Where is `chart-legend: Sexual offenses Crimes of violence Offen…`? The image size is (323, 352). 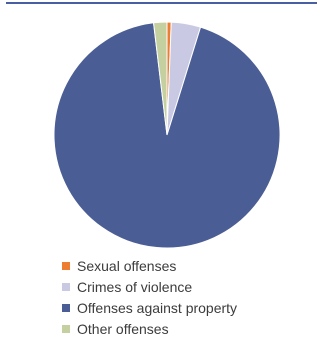 chart-legend: Sexual offenses Crimes of violence Offen… is located at coordinates (149, 297).